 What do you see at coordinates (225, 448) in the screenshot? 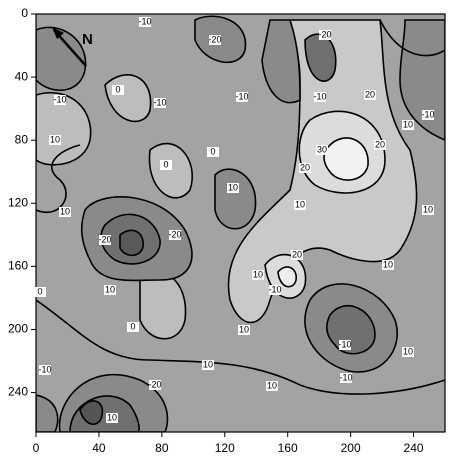
I see `x-tick-label: 120` at bounding box center [225, 448].